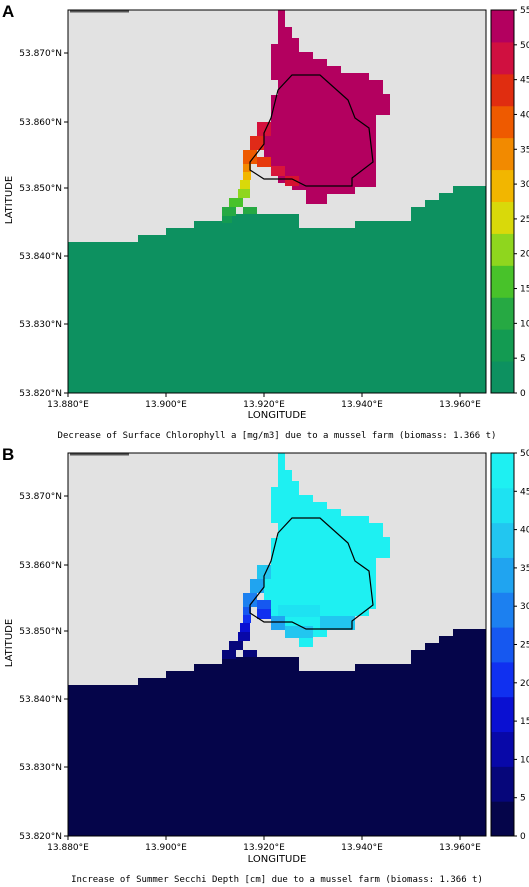  I want to click on colorbar-frame, so click(502, 201).